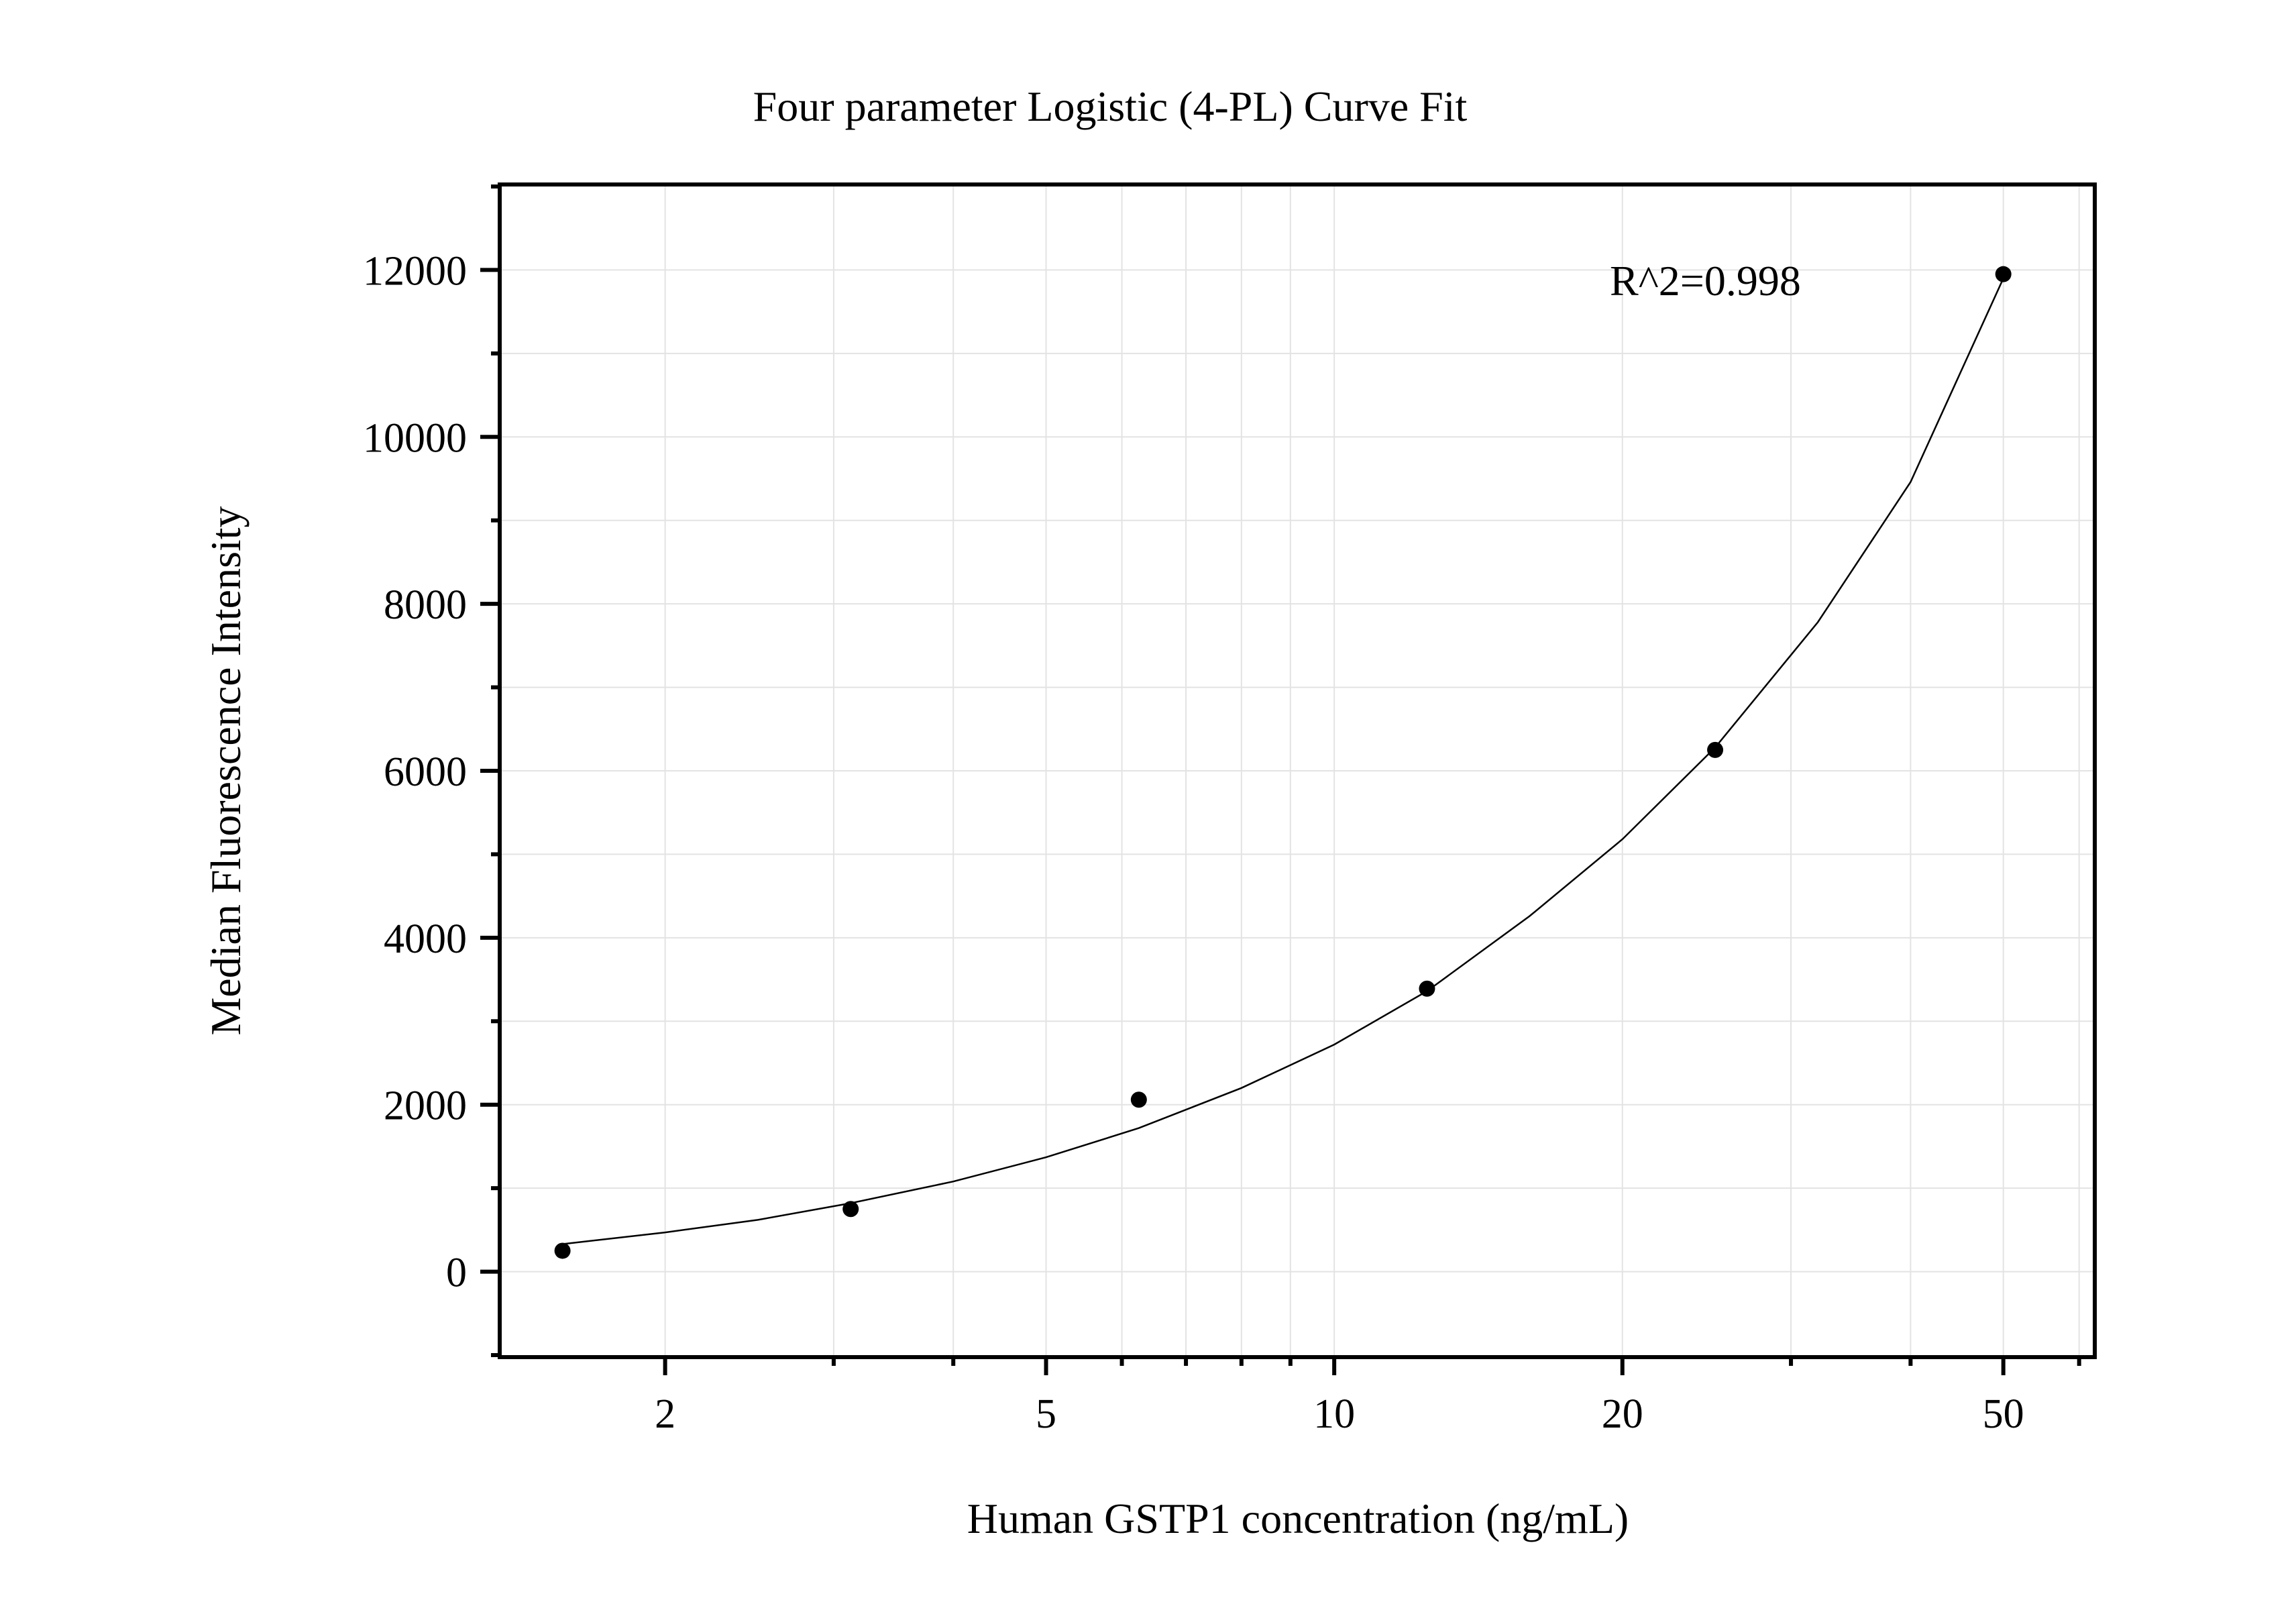 Image resolution: width=2296 pixels, height=1604 pixels. What do you see at coordinates (426, 772) in the screenshot?
I see `y-tick-label: 6000` at bounding box center [426, 772].